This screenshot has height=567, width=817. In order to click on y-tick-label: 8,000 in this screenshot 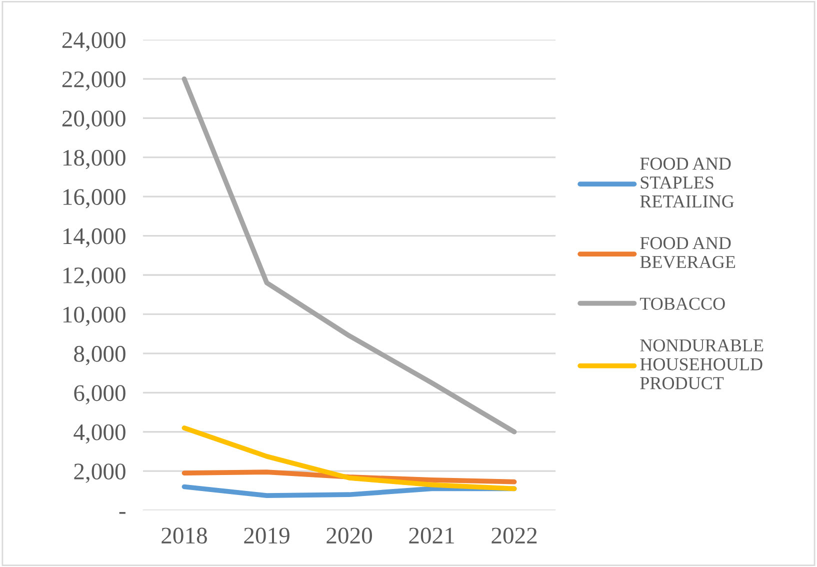, I will do `click(100, 356)`.